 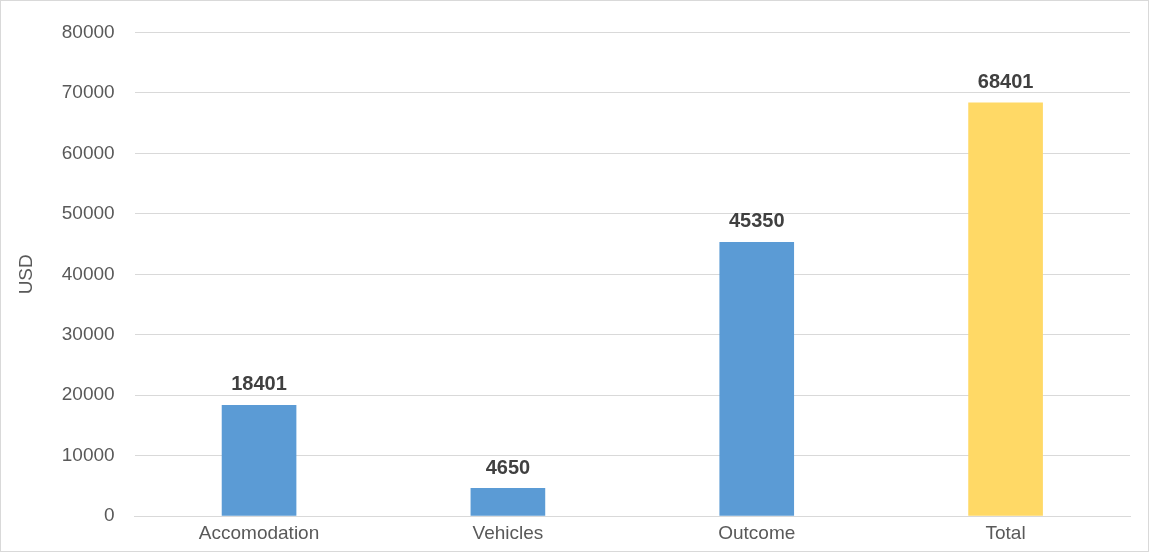 I want to click on y-tick-label: 60000, so click(x=88, y=152).